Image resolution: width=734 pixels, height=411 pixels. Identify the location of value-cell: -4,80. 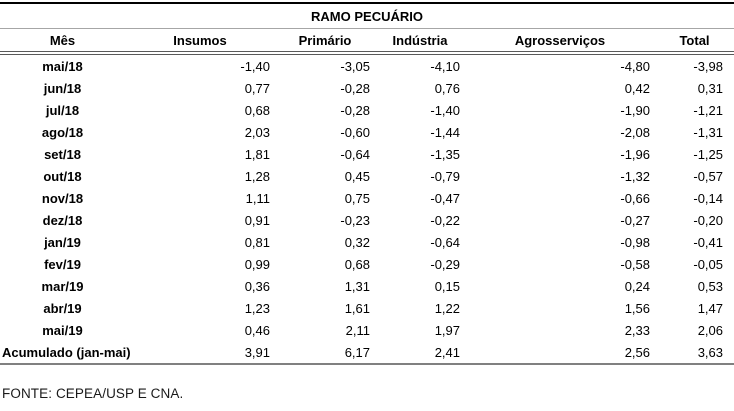
(635, 66).